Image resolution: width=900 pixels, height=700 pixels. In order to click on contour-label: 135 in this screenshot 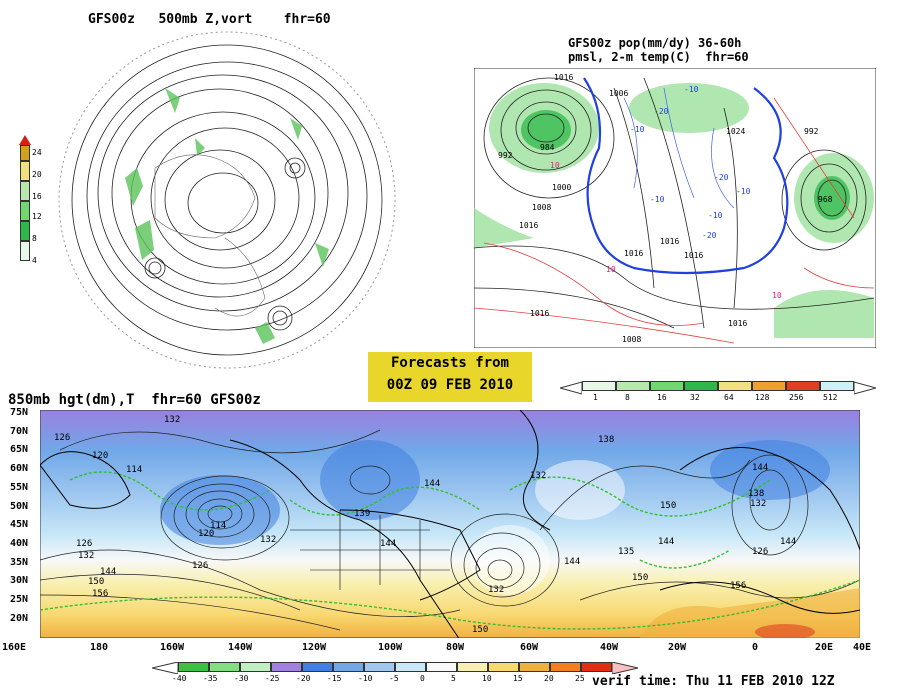, I will do `click(626, 552)`.